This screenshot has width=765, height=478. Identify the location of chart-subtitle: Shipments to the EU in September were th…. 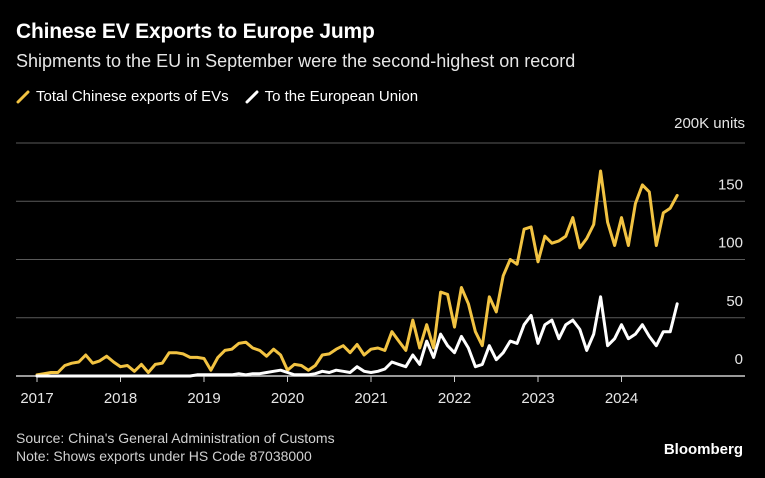
(296, 61).